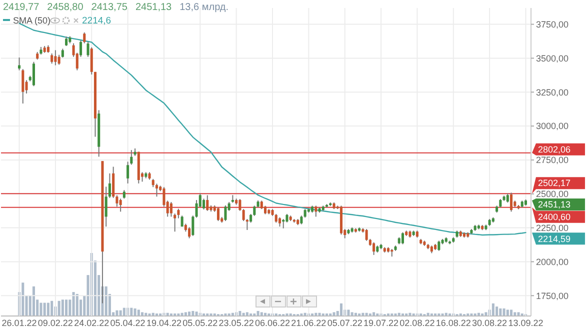 The image size is (586, 330). Describe the element at coordinates (554, 239) in the screenshot. I see `annotation: 2214,59` at that location.